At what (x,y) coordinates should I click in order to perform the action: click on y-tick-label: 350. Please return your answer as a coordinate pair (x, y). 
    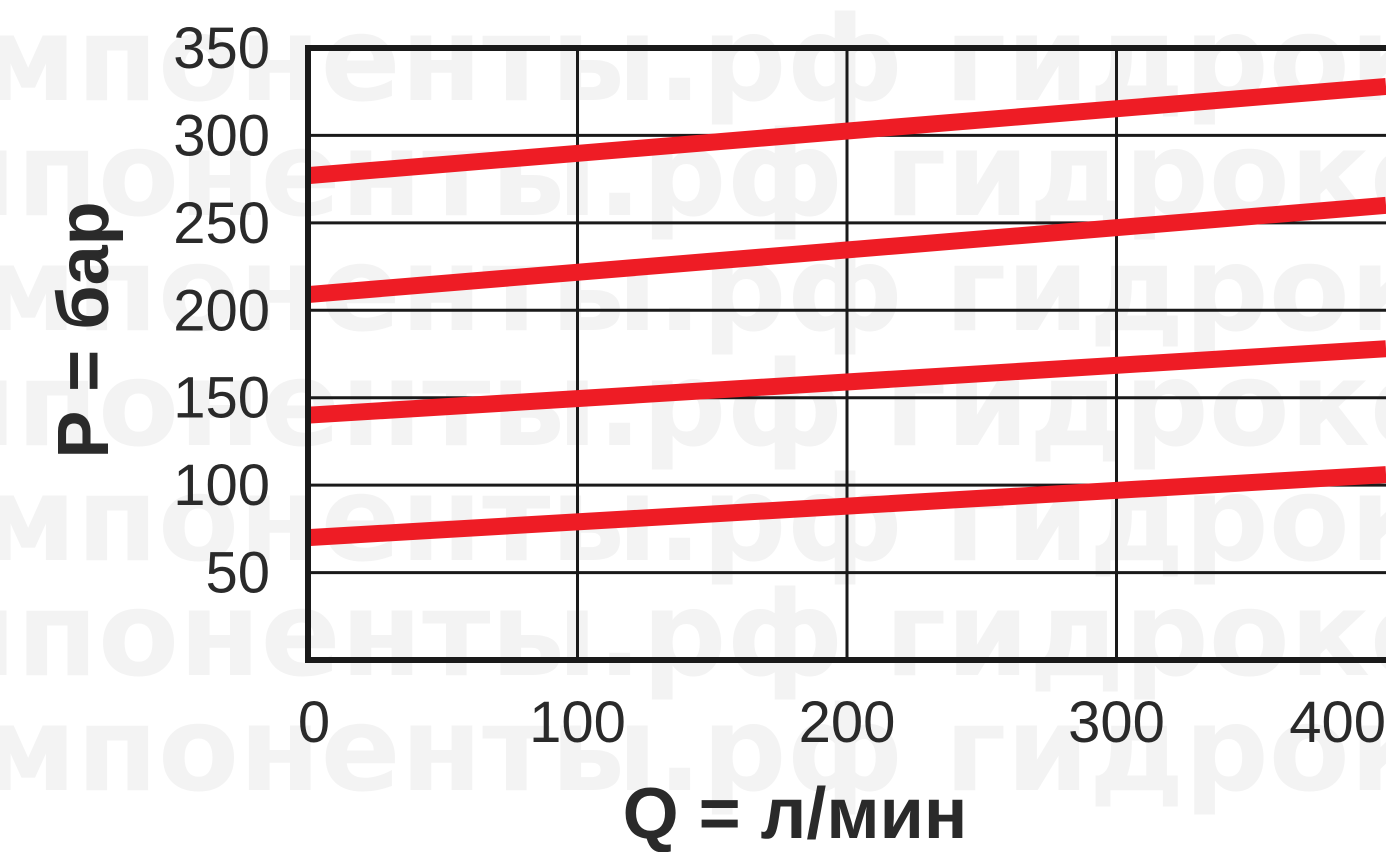
    Looking at the image, I should click on (221, 48).